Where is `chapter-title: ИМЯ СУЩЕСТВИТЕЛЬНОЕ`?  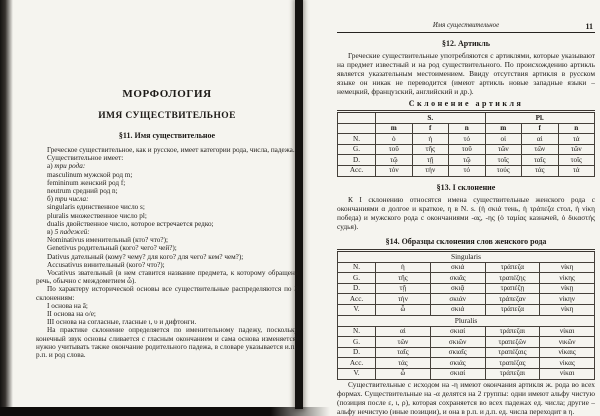 chapter-title: ИМЯ СУЩЕСТВИТЕЛЬНОЕ is located at coordinates (167, 116).